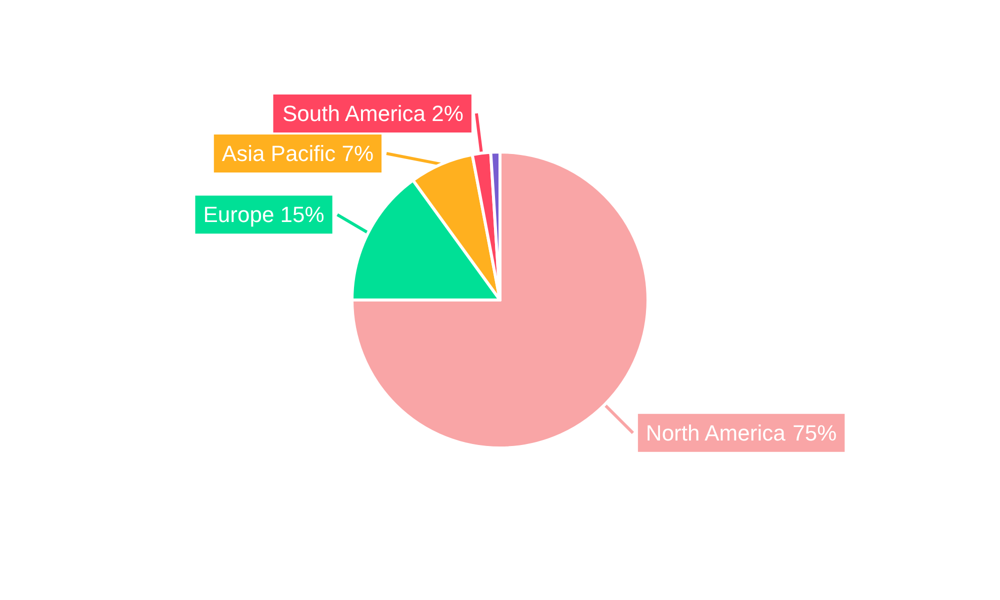 This screenshot has height=600, width=1000. Describe the element at coordinates (279, 153) in the screenshot. I see `slice-label: Asia Pacific` at that location.